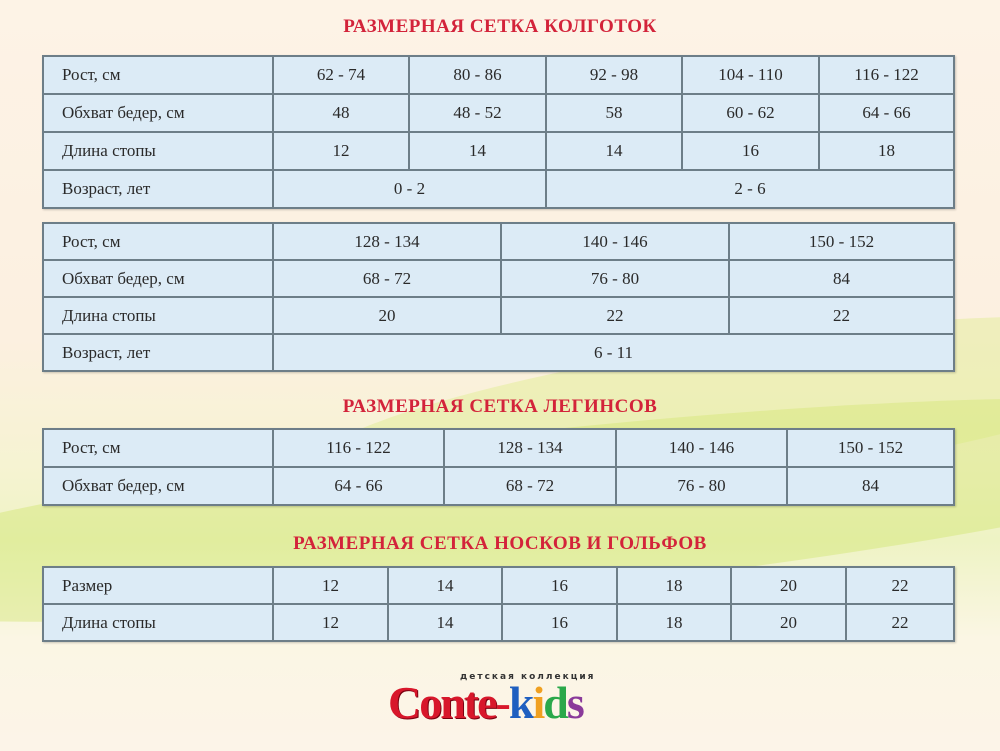  Describe the element at coordinates (750, 75) in the screenshot. I see `table-cell: 104 - 110` at that location.